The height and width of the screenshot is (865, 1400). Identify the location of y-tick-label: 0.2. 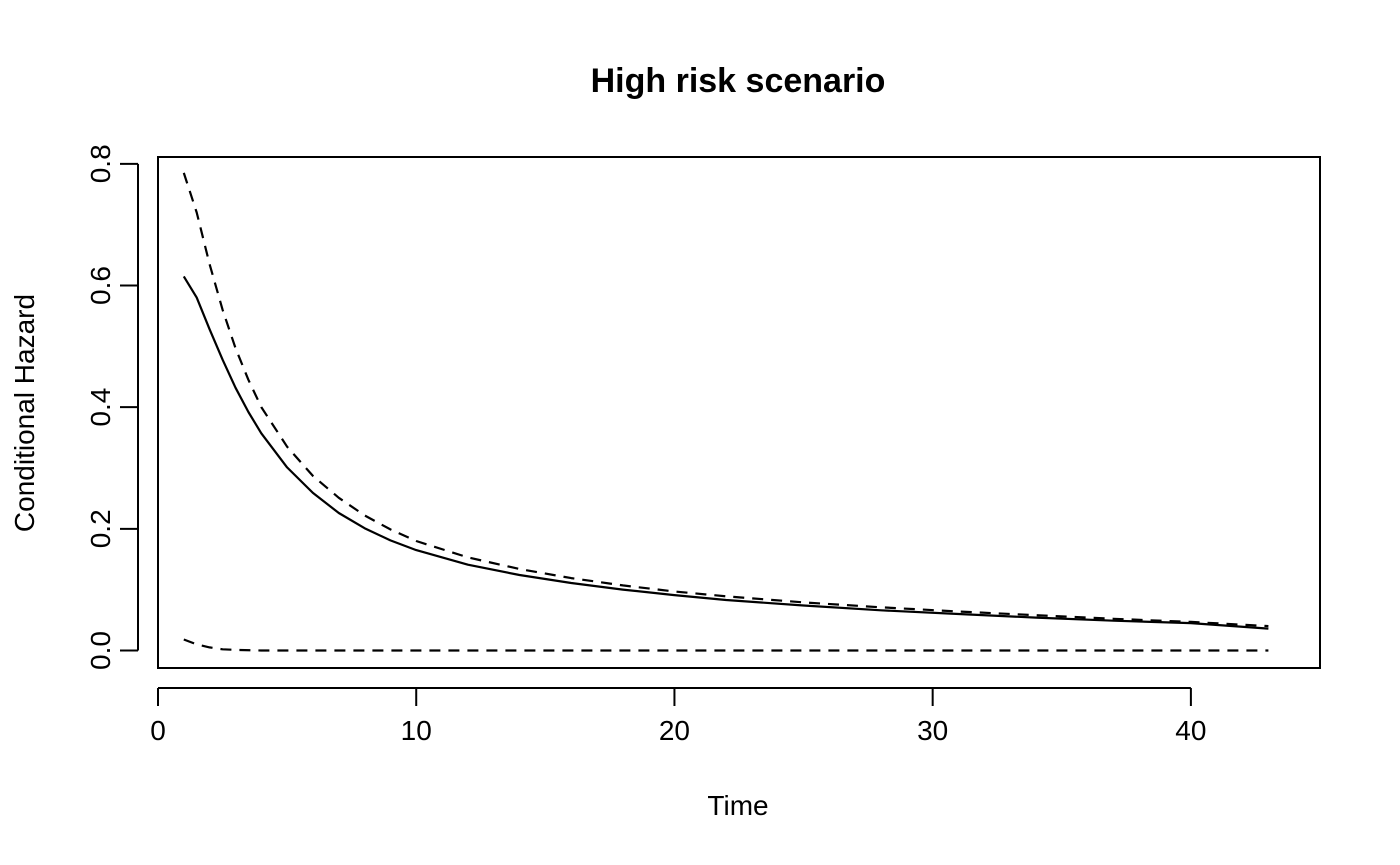
(100, 528).